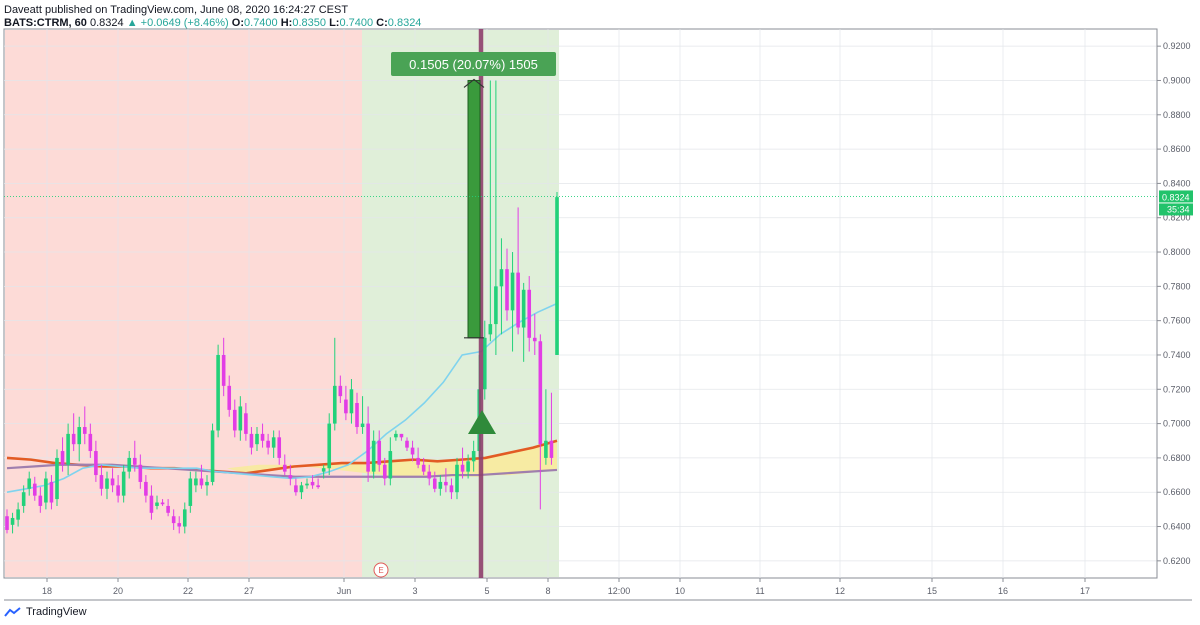  What do you see at coordinates (188, 591) in the screenshot?
I see `time-axis-label: 22` at bounding box center [188, 591].